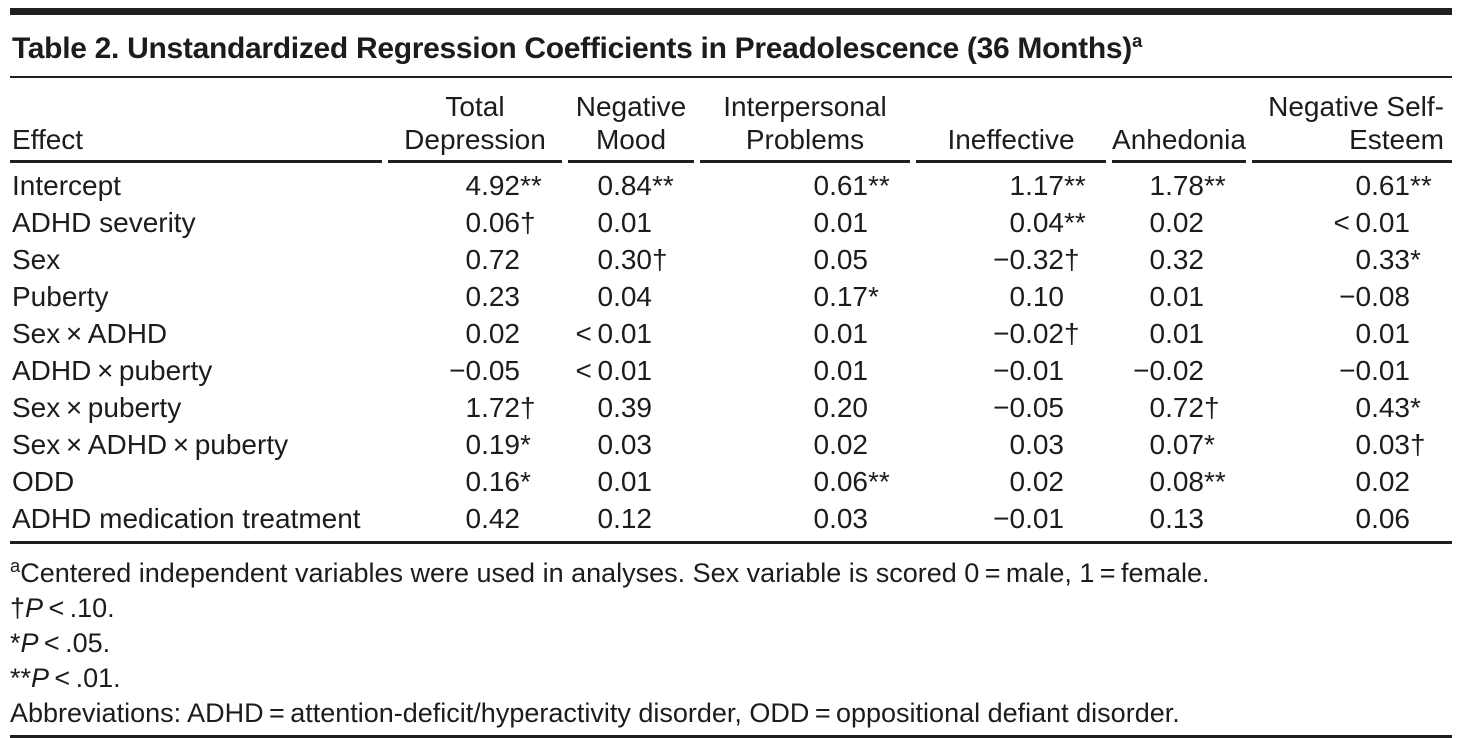 Image resolution: width=1462 pixels, height=738 pixels. What do you see at coordinates (805, 296) in the screenshot?
I see `cell-value: 0.17*` at bounding box center [805, 296].